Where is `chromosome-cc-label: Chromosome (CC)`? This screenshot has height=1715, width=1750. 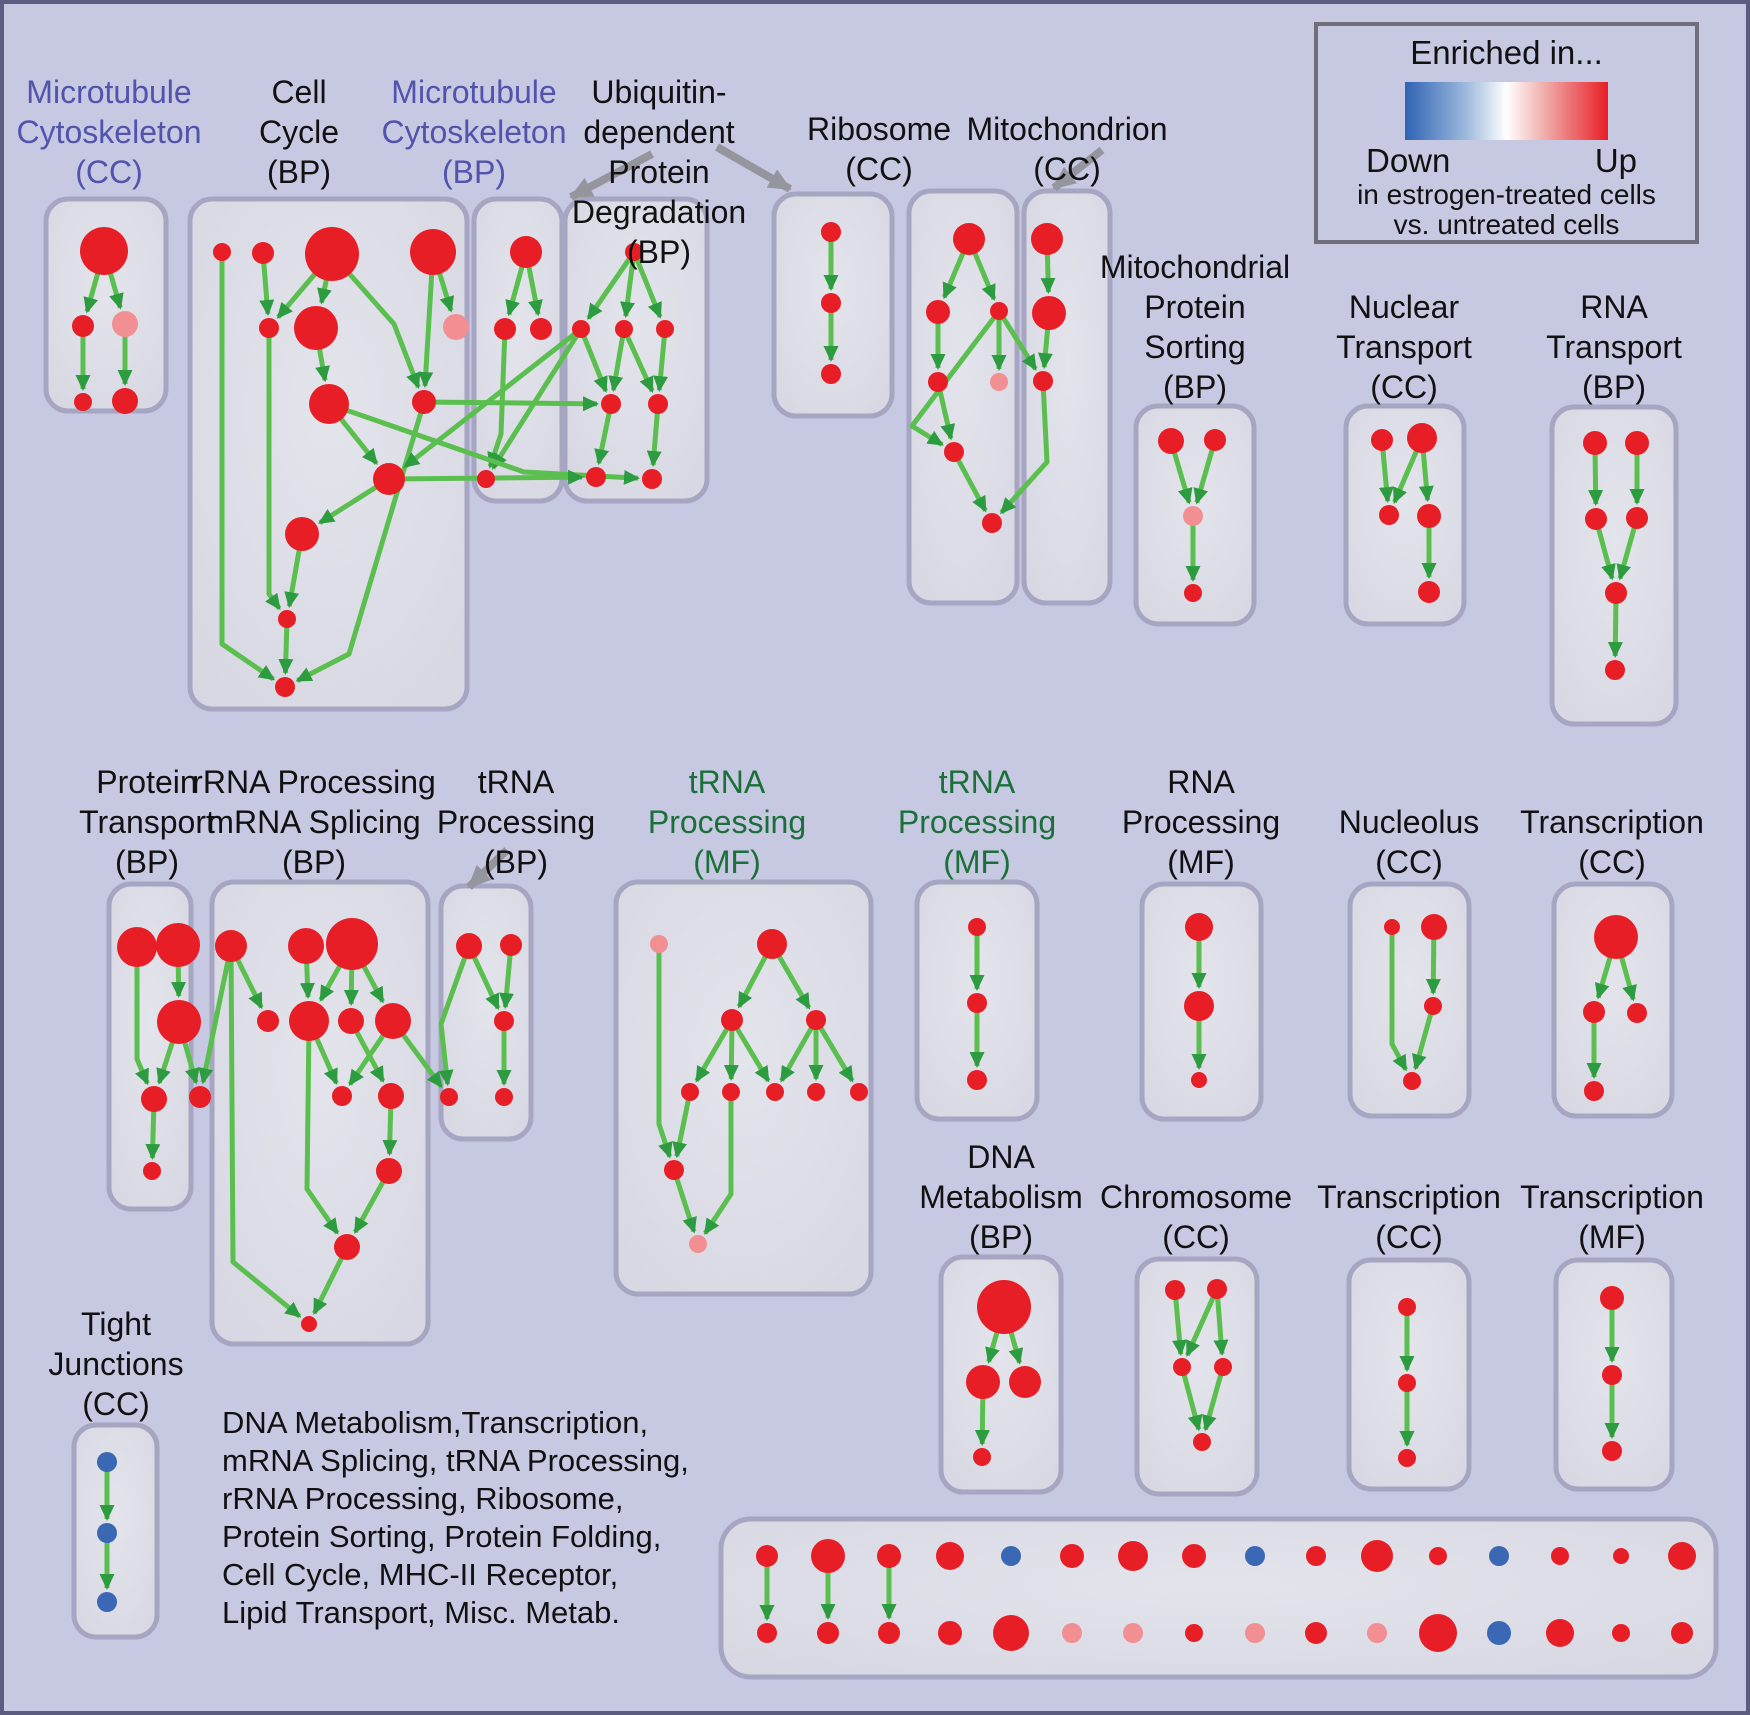
chromosome-cc-label: Chromosome (CC) is located at coordinates (1196, 1217).